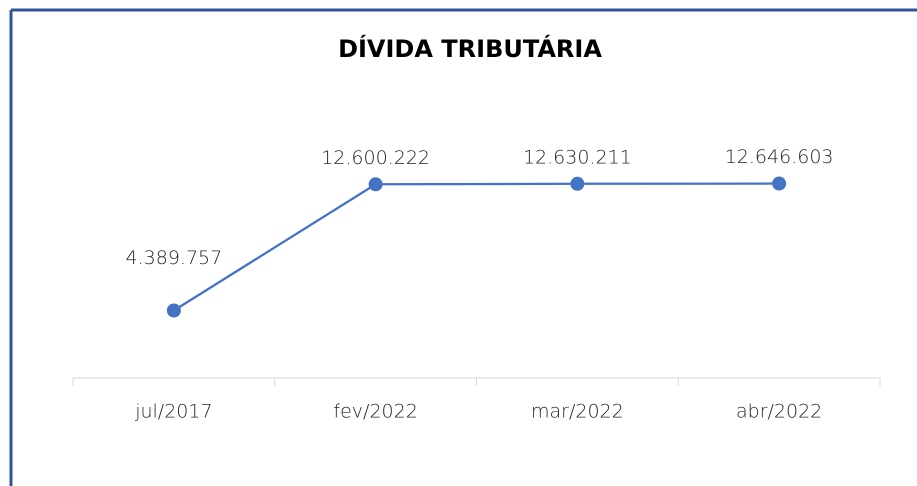 The image size is (917, 486). I want to click on x-tick-label: mar/2022, so click(577, 412).